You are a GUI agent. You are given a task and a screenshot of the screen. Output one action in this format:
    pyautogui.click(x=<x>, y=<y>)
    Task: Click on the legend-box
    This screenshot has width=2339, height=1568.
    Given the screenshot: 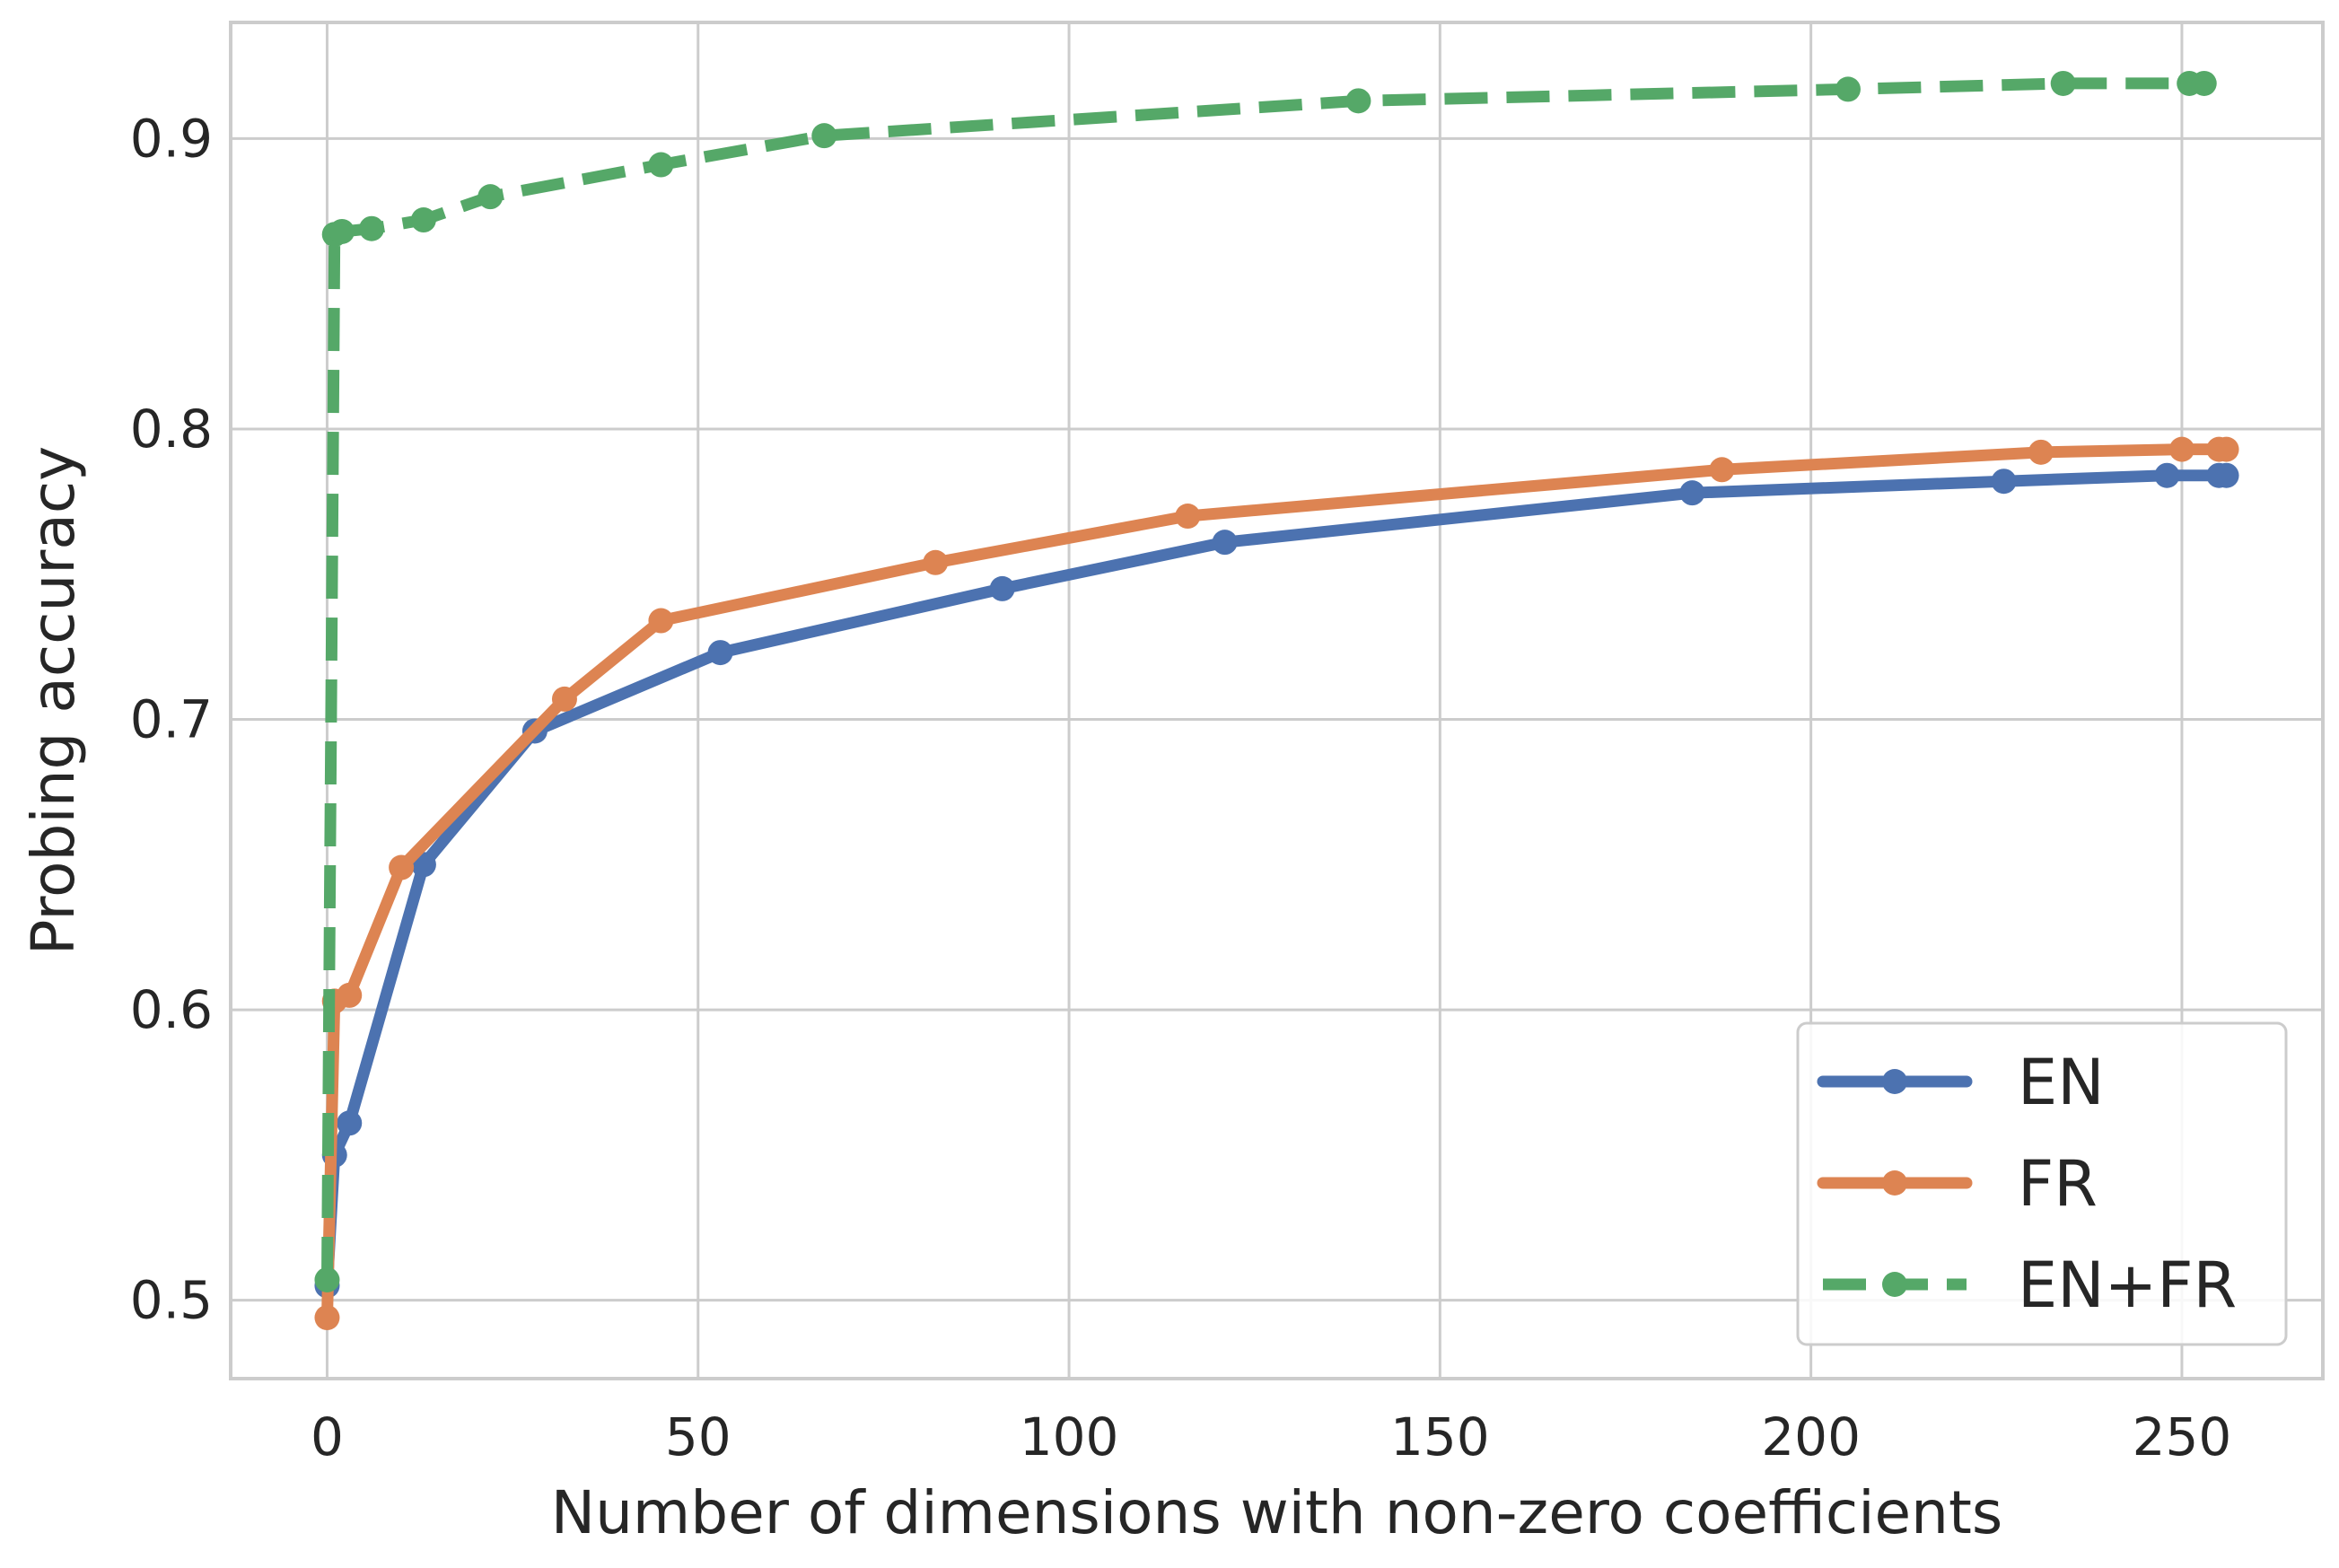 What is the action you would take?
    pyautogui.click(x=2042, y=1184)
    